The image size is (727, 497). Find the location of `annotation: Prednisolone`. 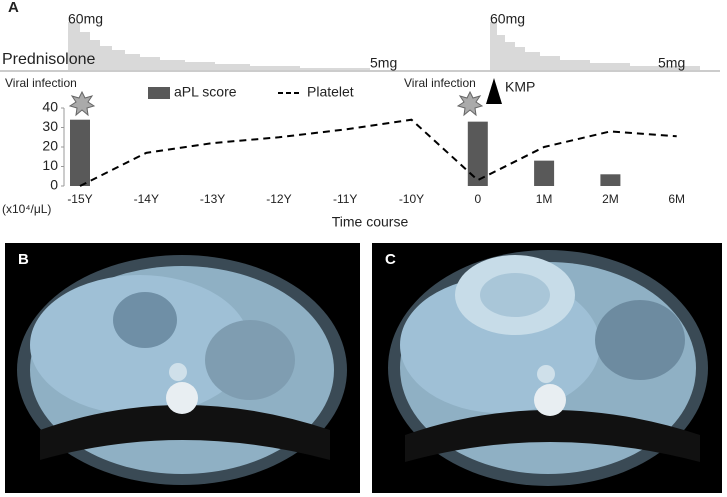

annotation: Prednisolone is located at coordinates (49, 59).